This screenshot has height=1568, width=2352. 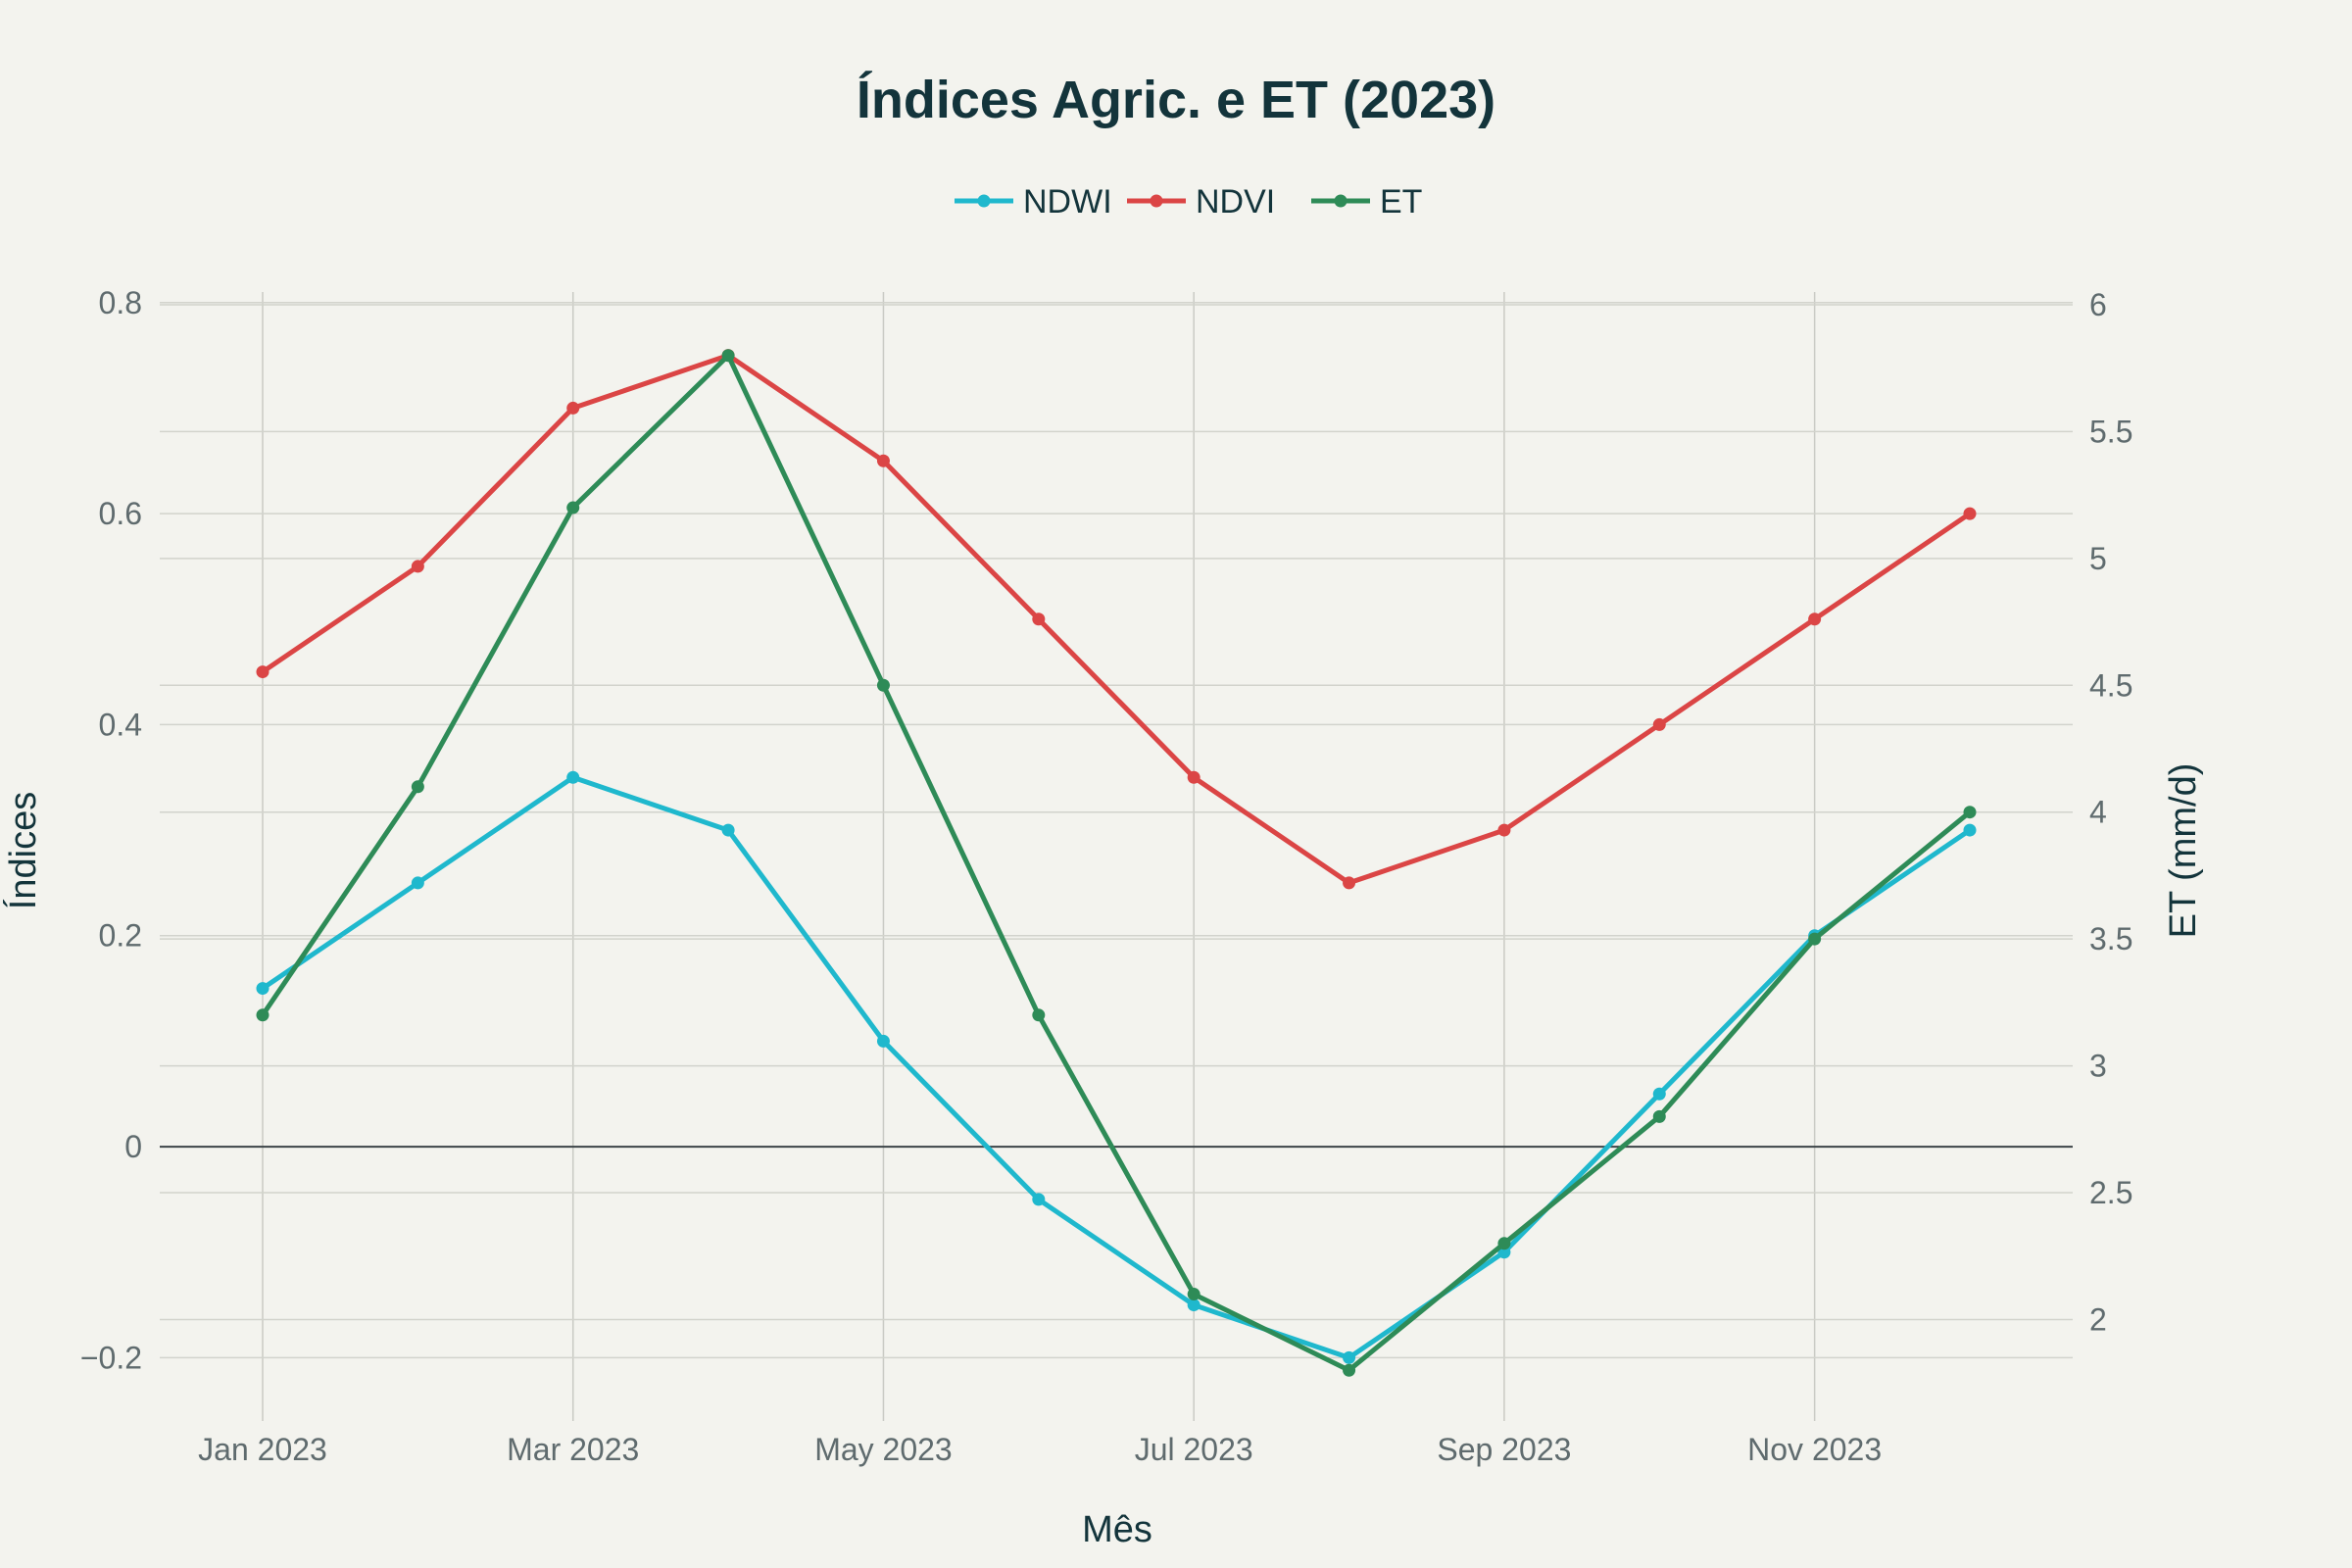 I want to click on x-tick-label: Jul 2023, so click(x=1194, y=1449).